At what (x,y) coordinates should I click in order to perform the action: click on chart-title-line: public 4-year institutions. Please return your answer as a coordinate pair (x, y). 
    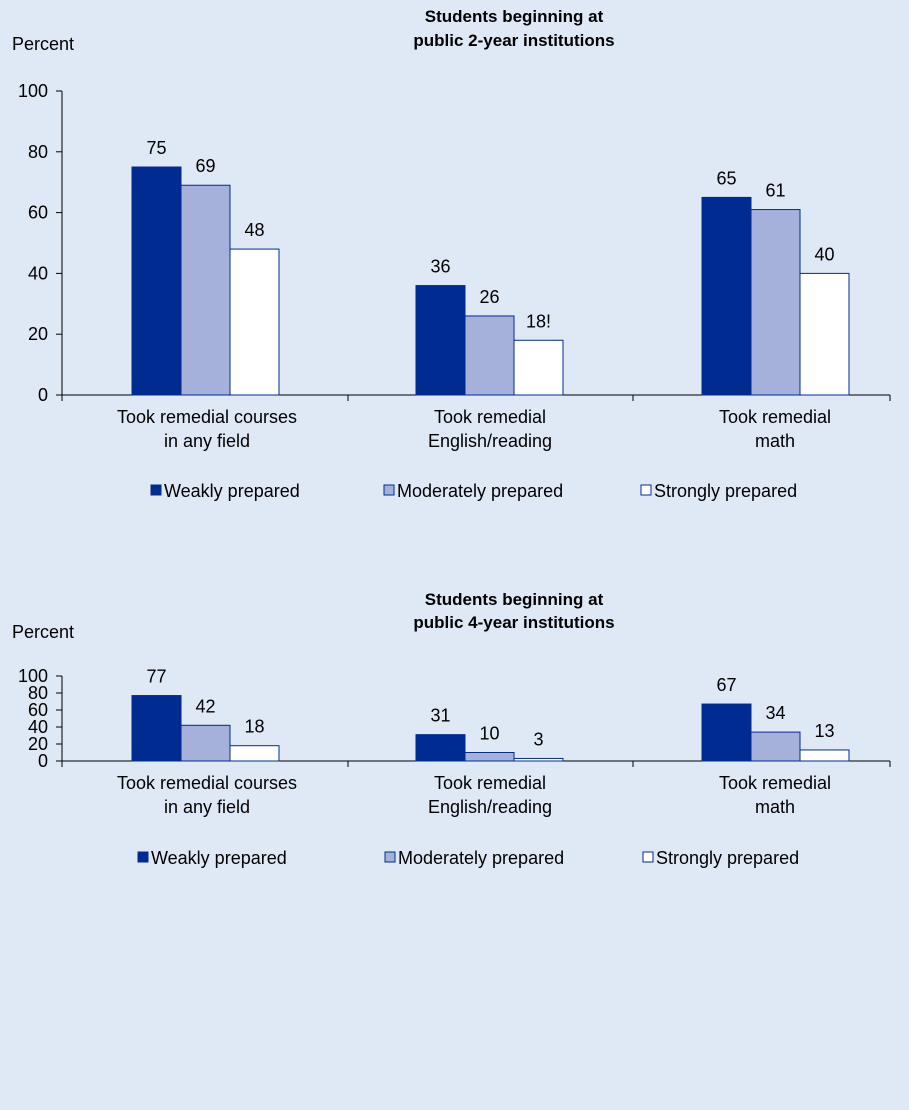
    Looking at the image, I should click on (513, 622).